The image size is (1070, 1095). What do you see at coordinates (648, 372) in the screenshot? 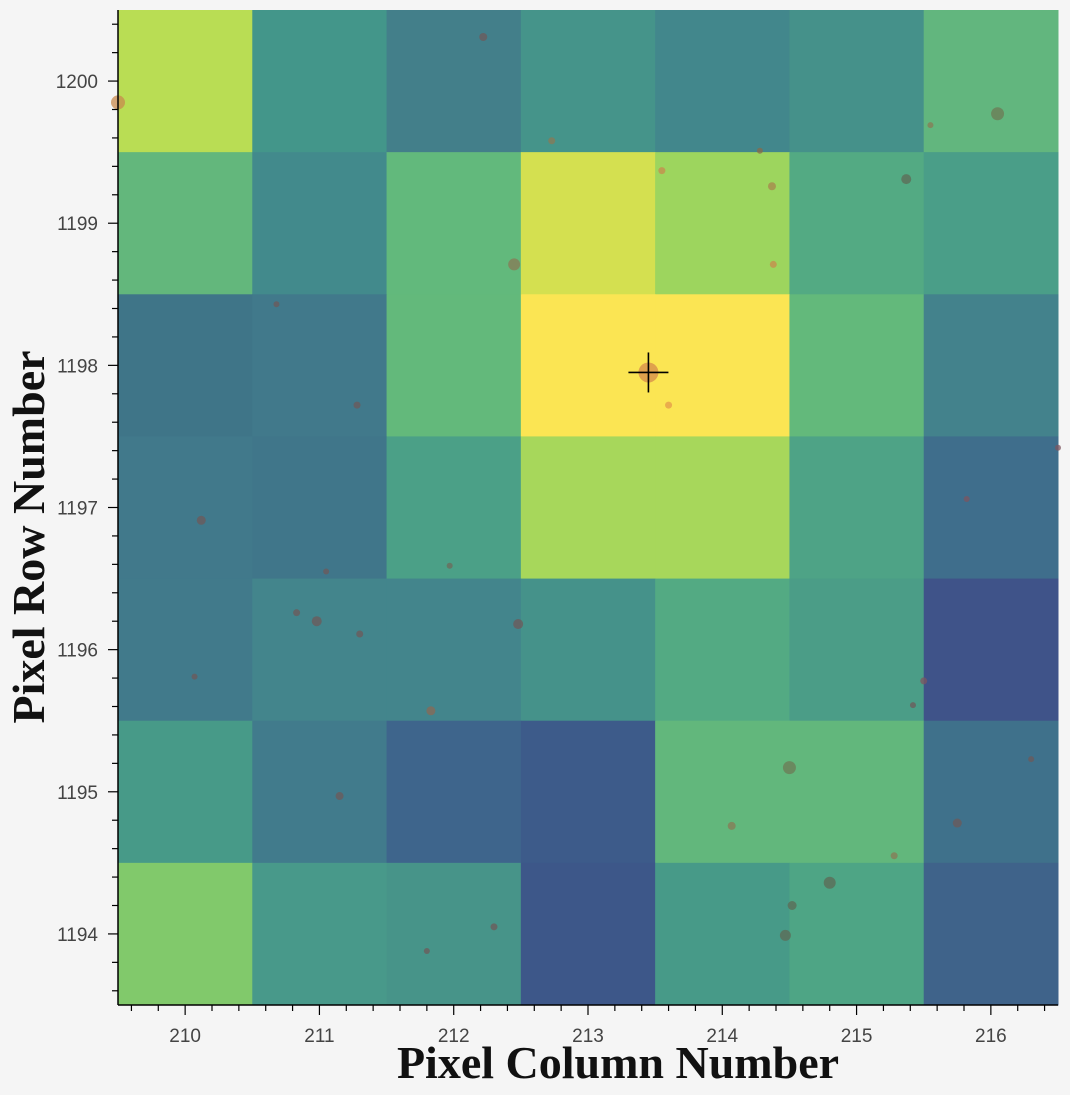
I see `target-crosshair` at bounding box center [648, 372].